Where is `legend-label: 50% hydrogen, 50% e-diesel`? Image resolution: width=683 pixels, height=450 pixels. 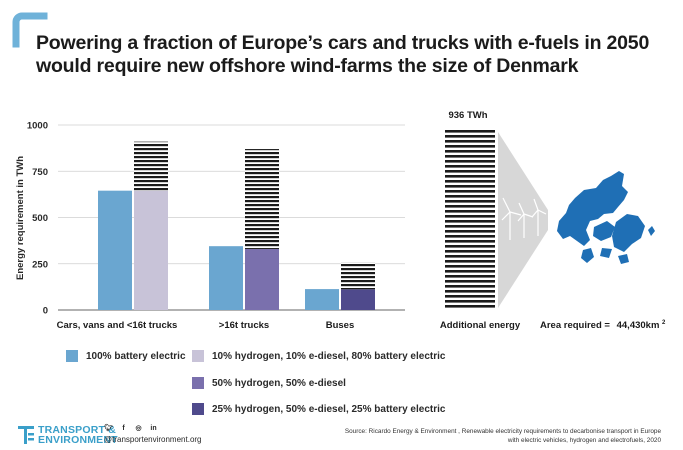
legend-label: 50% hydrogen, 50% e-diesel is located at coordinates (279, 383).